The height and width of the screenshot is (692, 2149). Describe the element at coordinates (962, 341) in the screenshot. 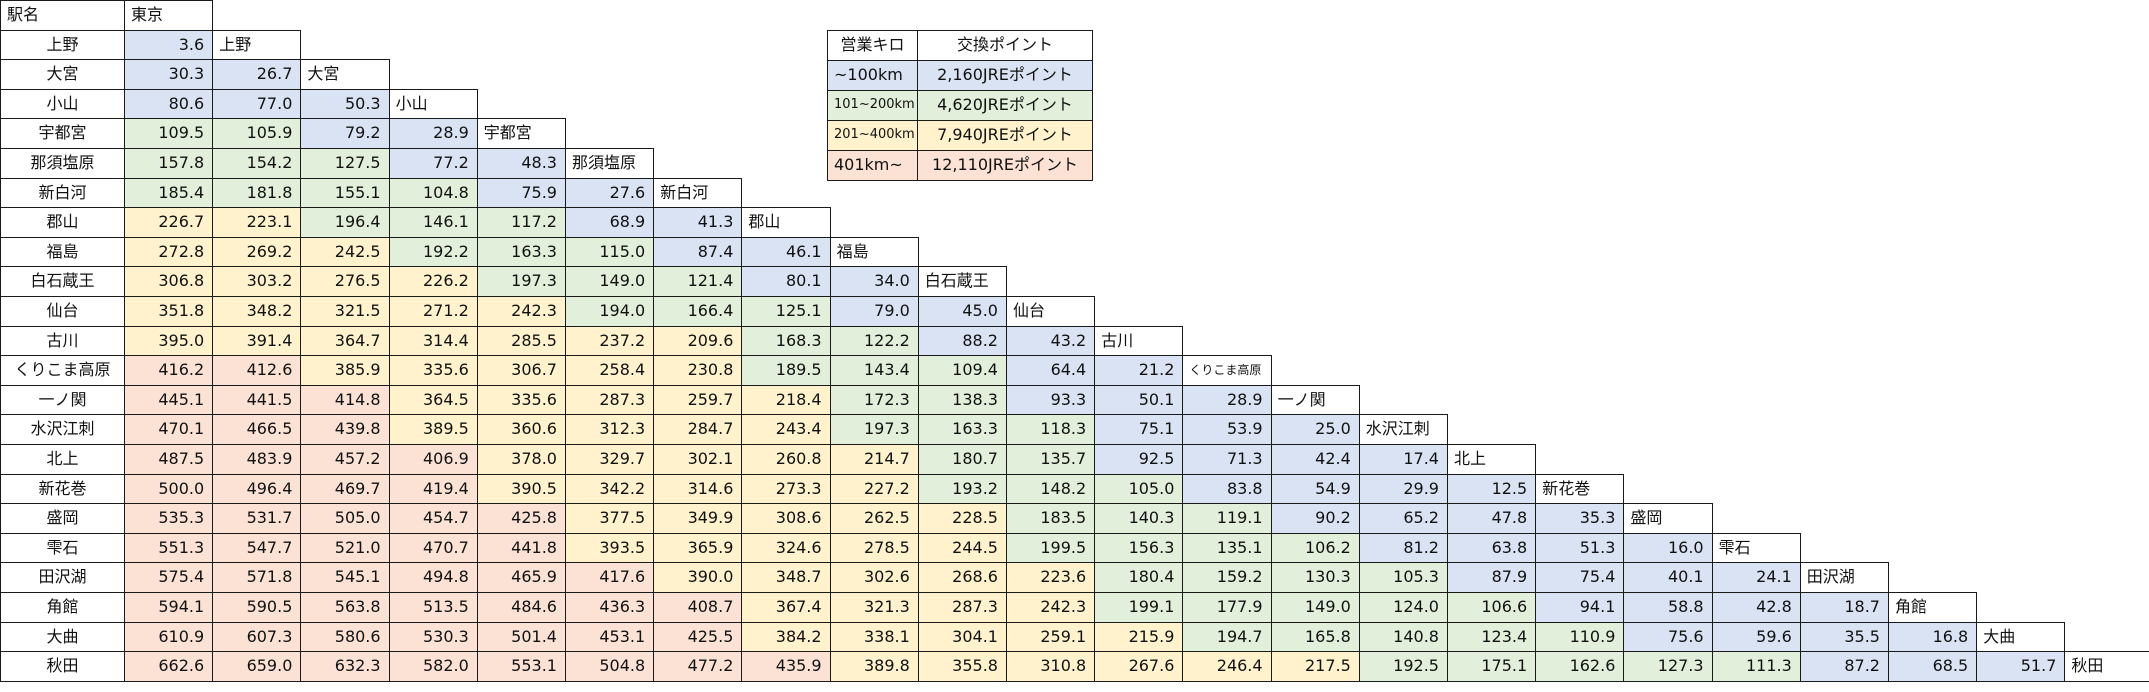

I see `distance-cell: 88.2` at that location.